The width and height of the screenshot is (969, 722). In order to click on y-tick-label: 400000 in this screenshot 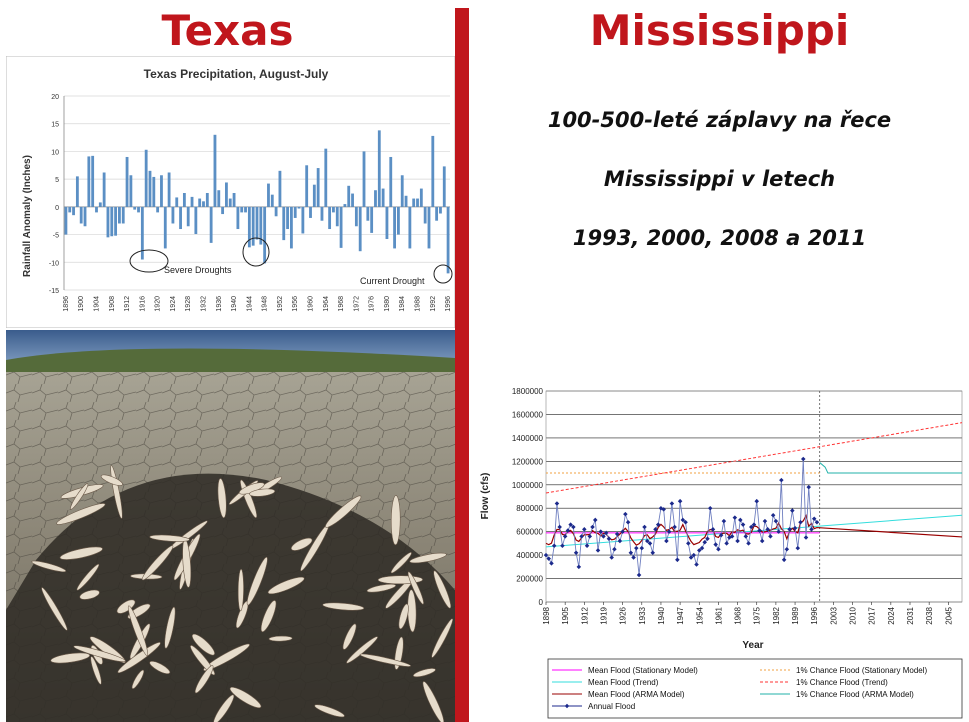, I will do `click(529, 555)`.